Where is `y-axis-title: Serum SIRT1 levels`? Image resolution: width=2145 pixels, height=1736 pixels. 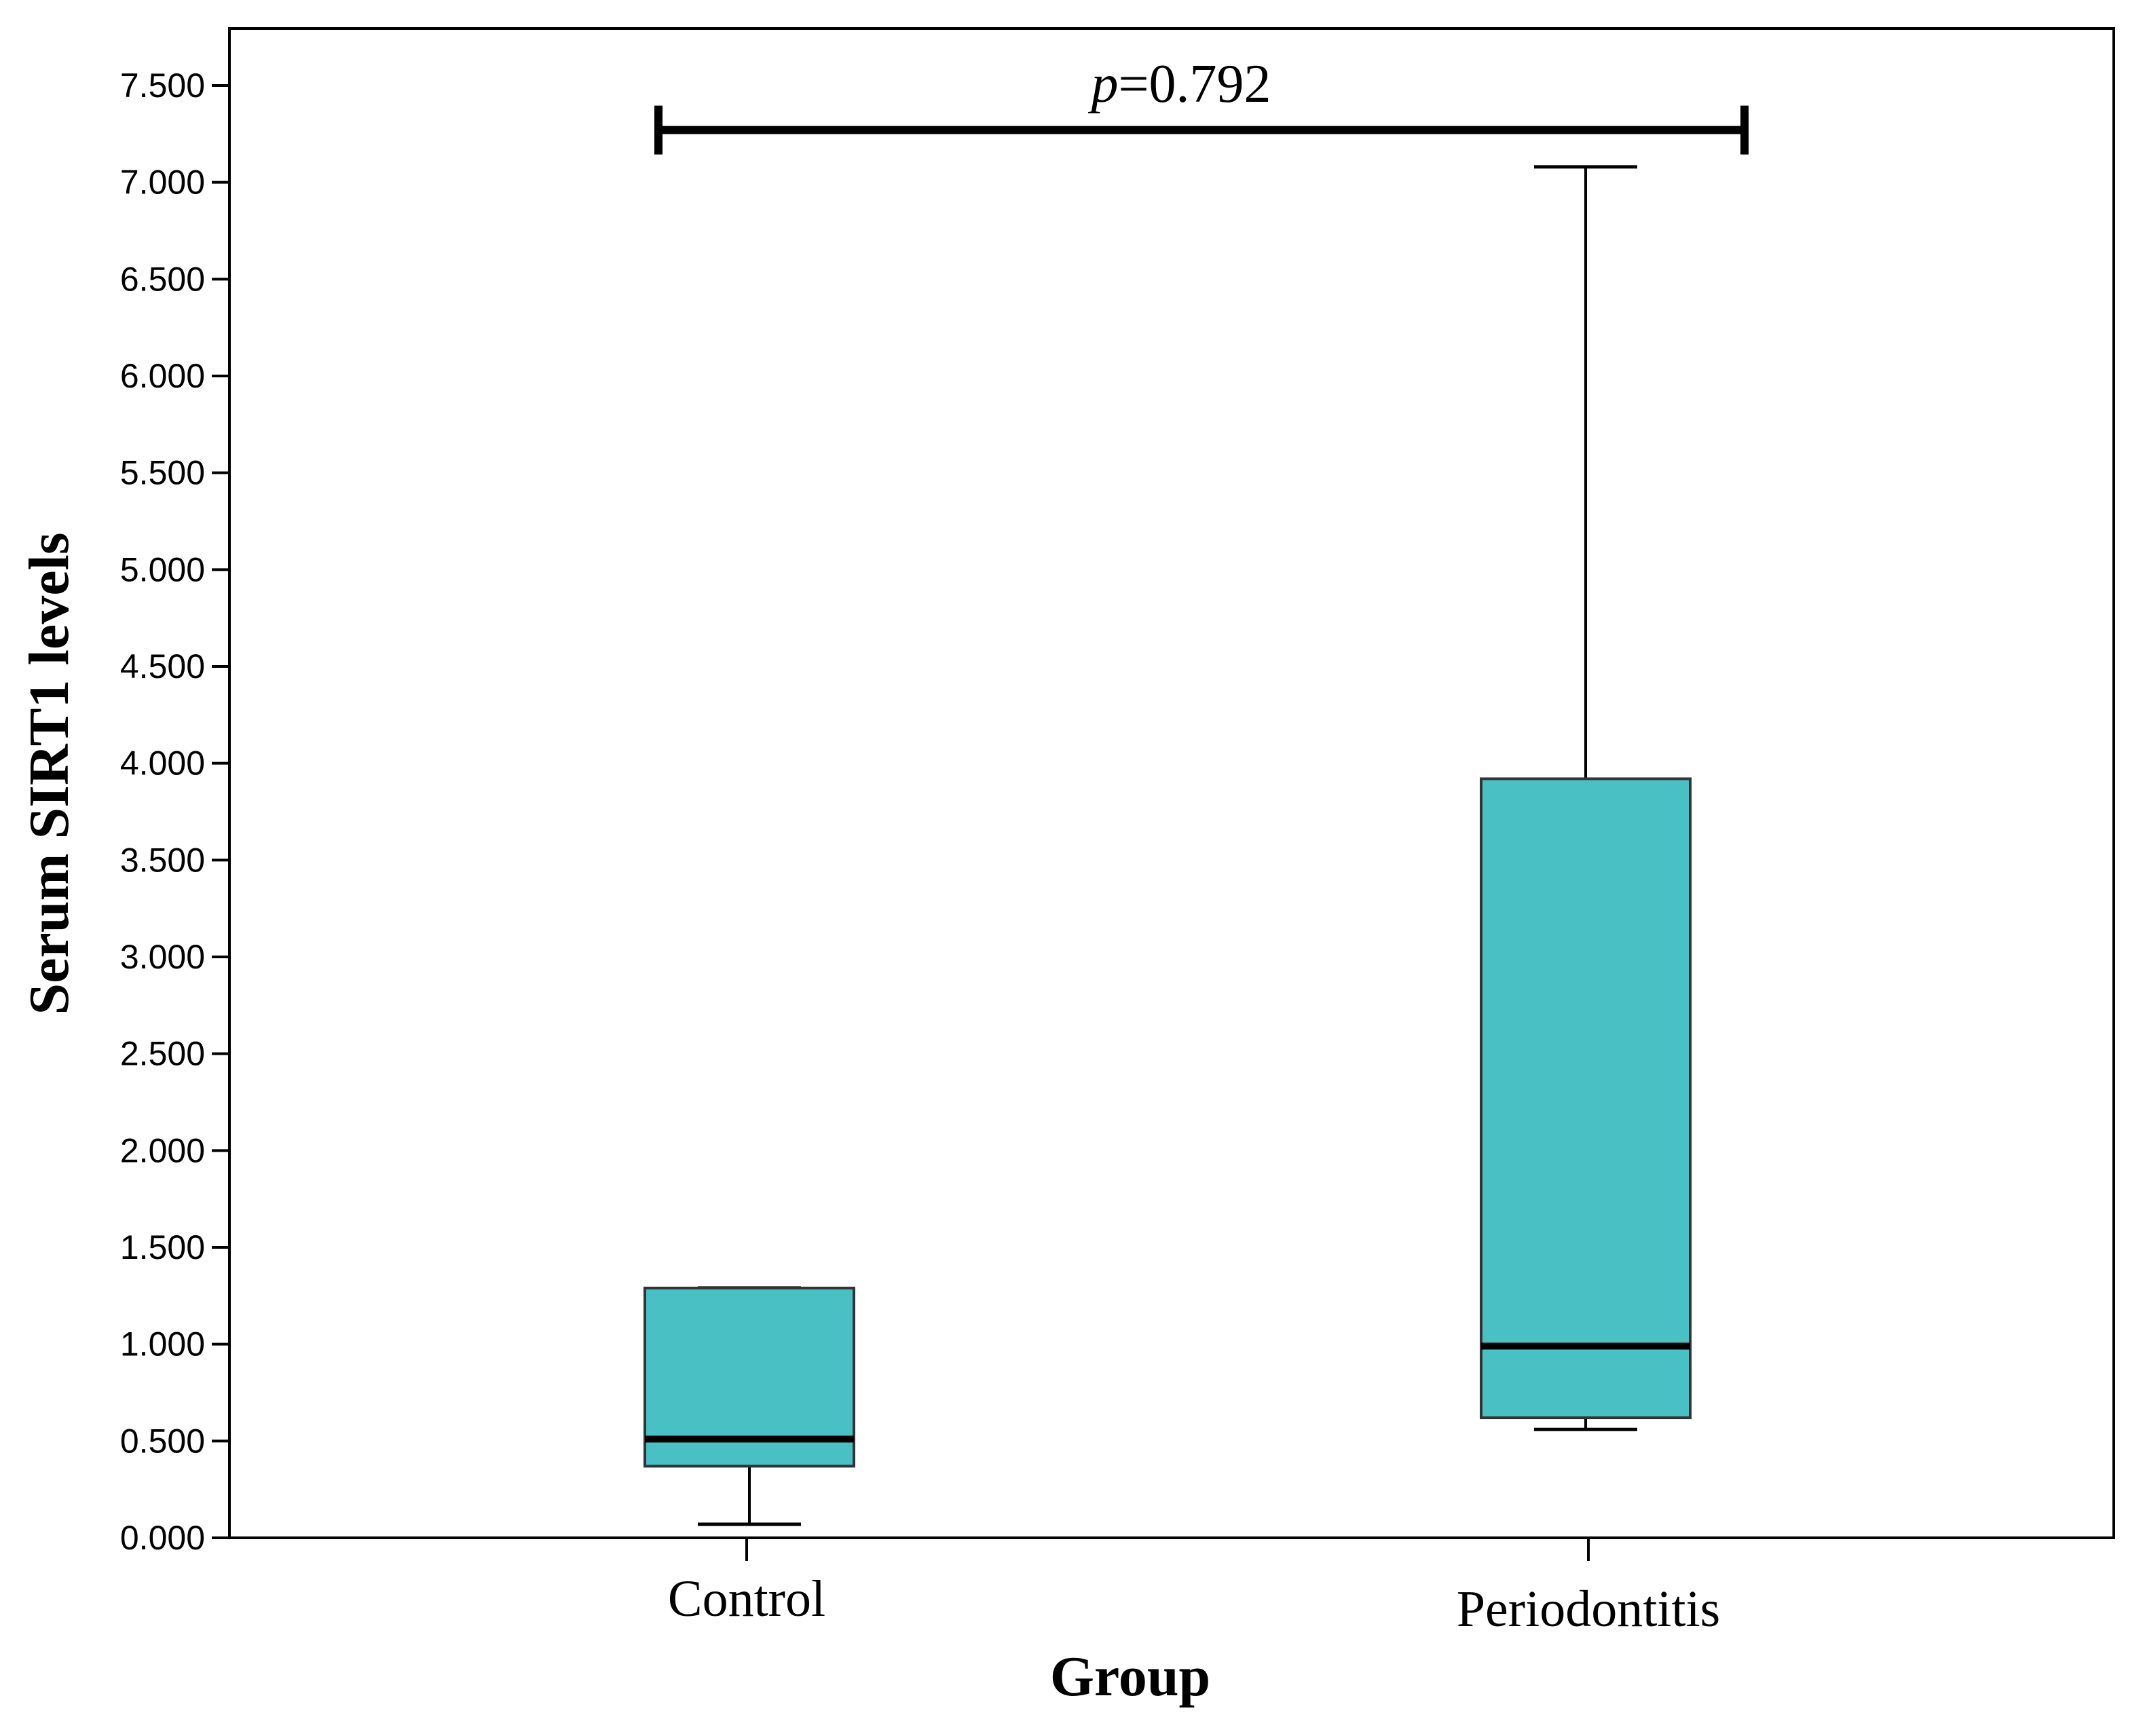
y-axis-title: Serum SIRT1 levels is located at coordinates (49, 774).